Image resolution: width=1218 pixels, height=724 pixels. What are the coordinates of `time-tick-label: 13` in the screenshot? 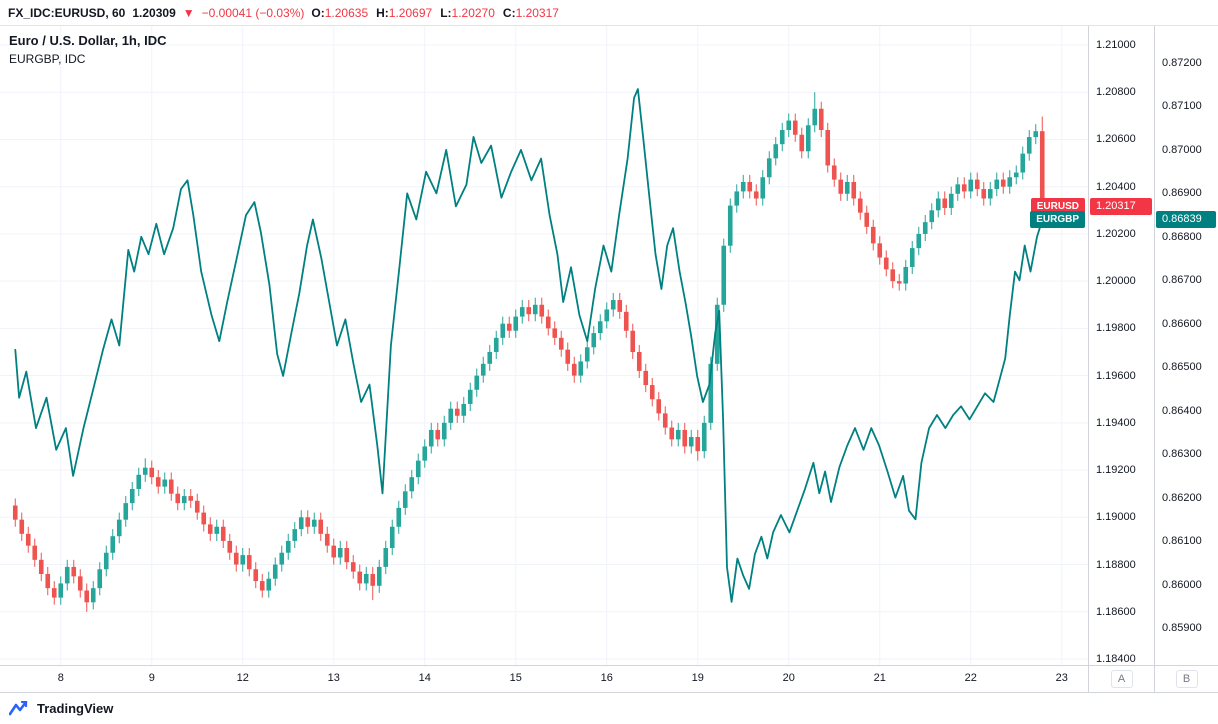 It's located at (333, 678).